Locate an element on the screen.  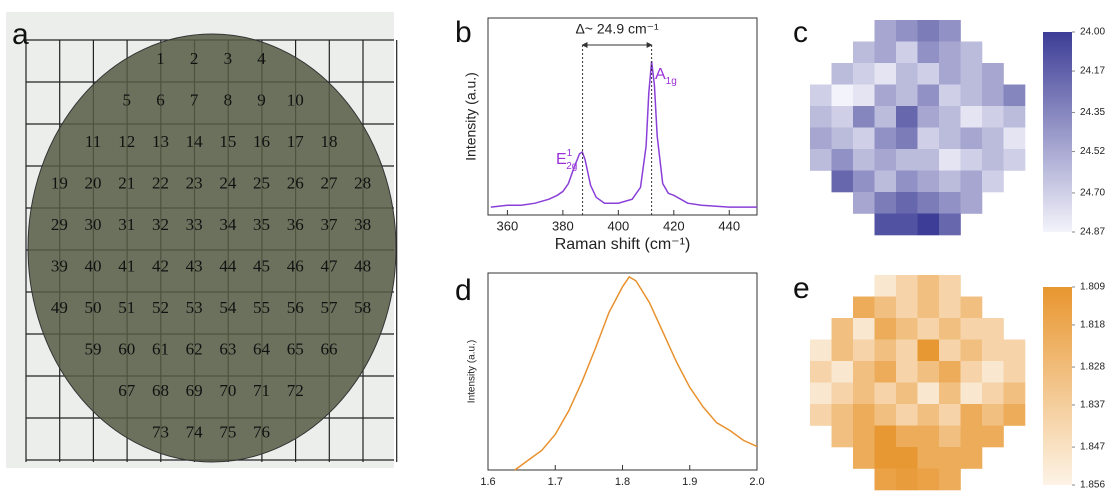
die-number: 67 is located at coordinates (127, 390).